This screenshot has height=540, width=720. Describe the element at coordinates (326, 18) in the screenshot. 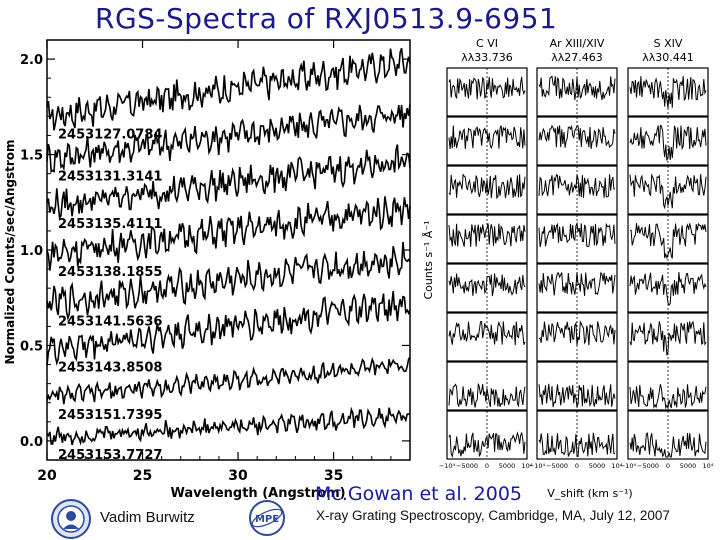

I see `slide-title: RGS-Spectra of RXJ0513.9-6951` at that location.